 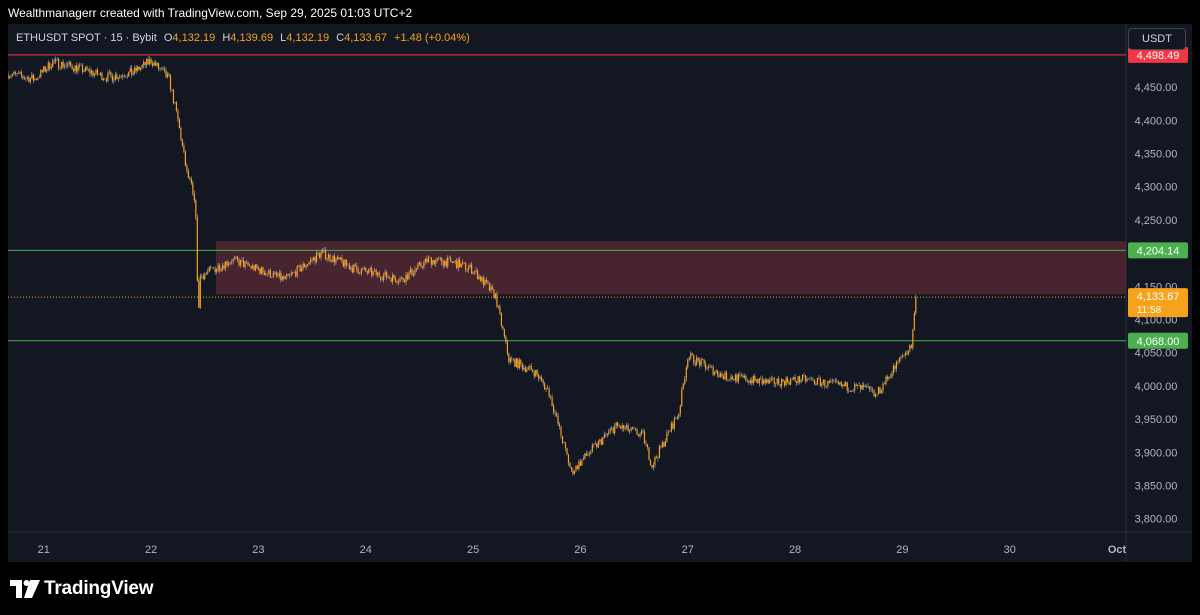 I want to click on open-key: O, so click(x=168, y=38).